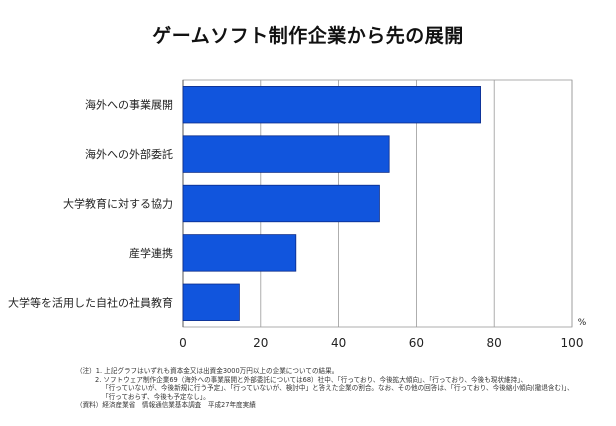  What do you see at coordinates (151, 253) in the screenshot?
I see `category-label: 産学連携` at bounding box center [151, 253].